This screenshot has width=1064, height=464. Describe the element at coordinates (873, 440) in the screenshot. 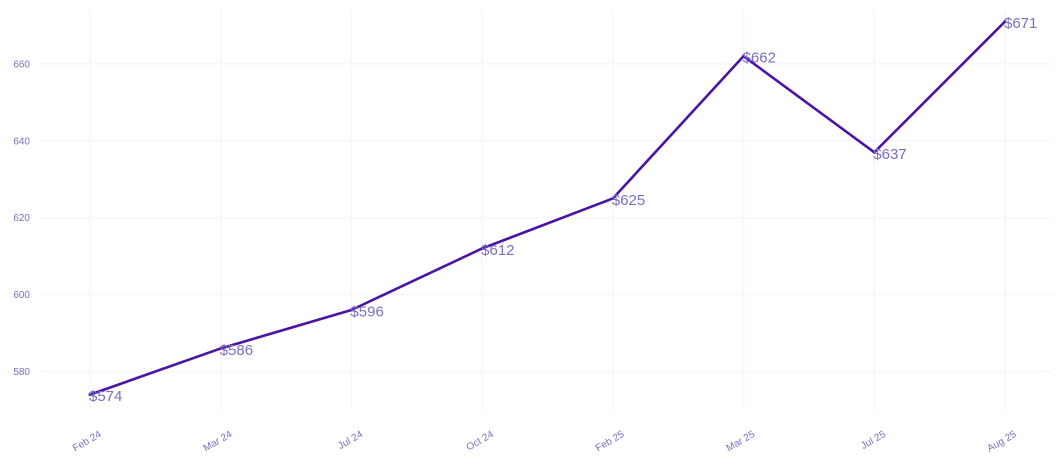

I see `x-tick-label: Jul 25` at that location.